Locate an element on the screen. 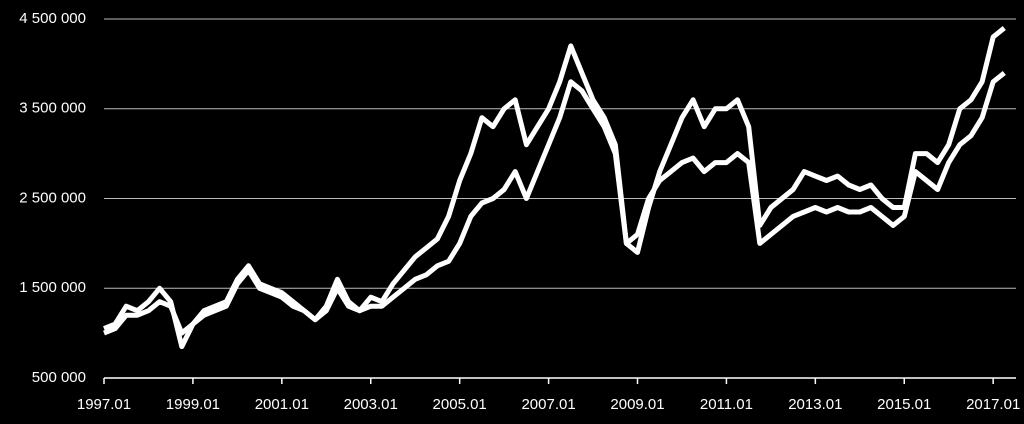  x-tick-label: 2003.01 is located at coordinates (371, 404).